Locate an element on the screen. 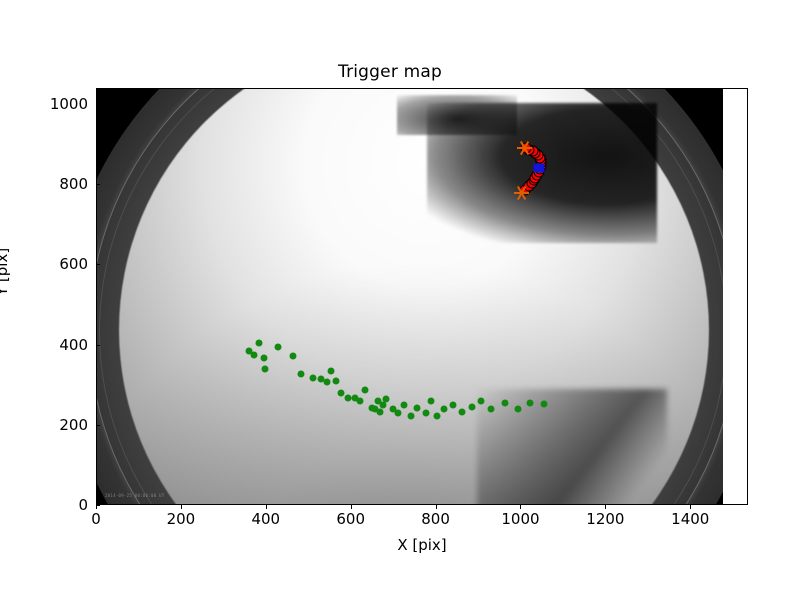 This screenshot has height=600, width=800. x-tick-label: 1200 is located at coordinates (605, 519).